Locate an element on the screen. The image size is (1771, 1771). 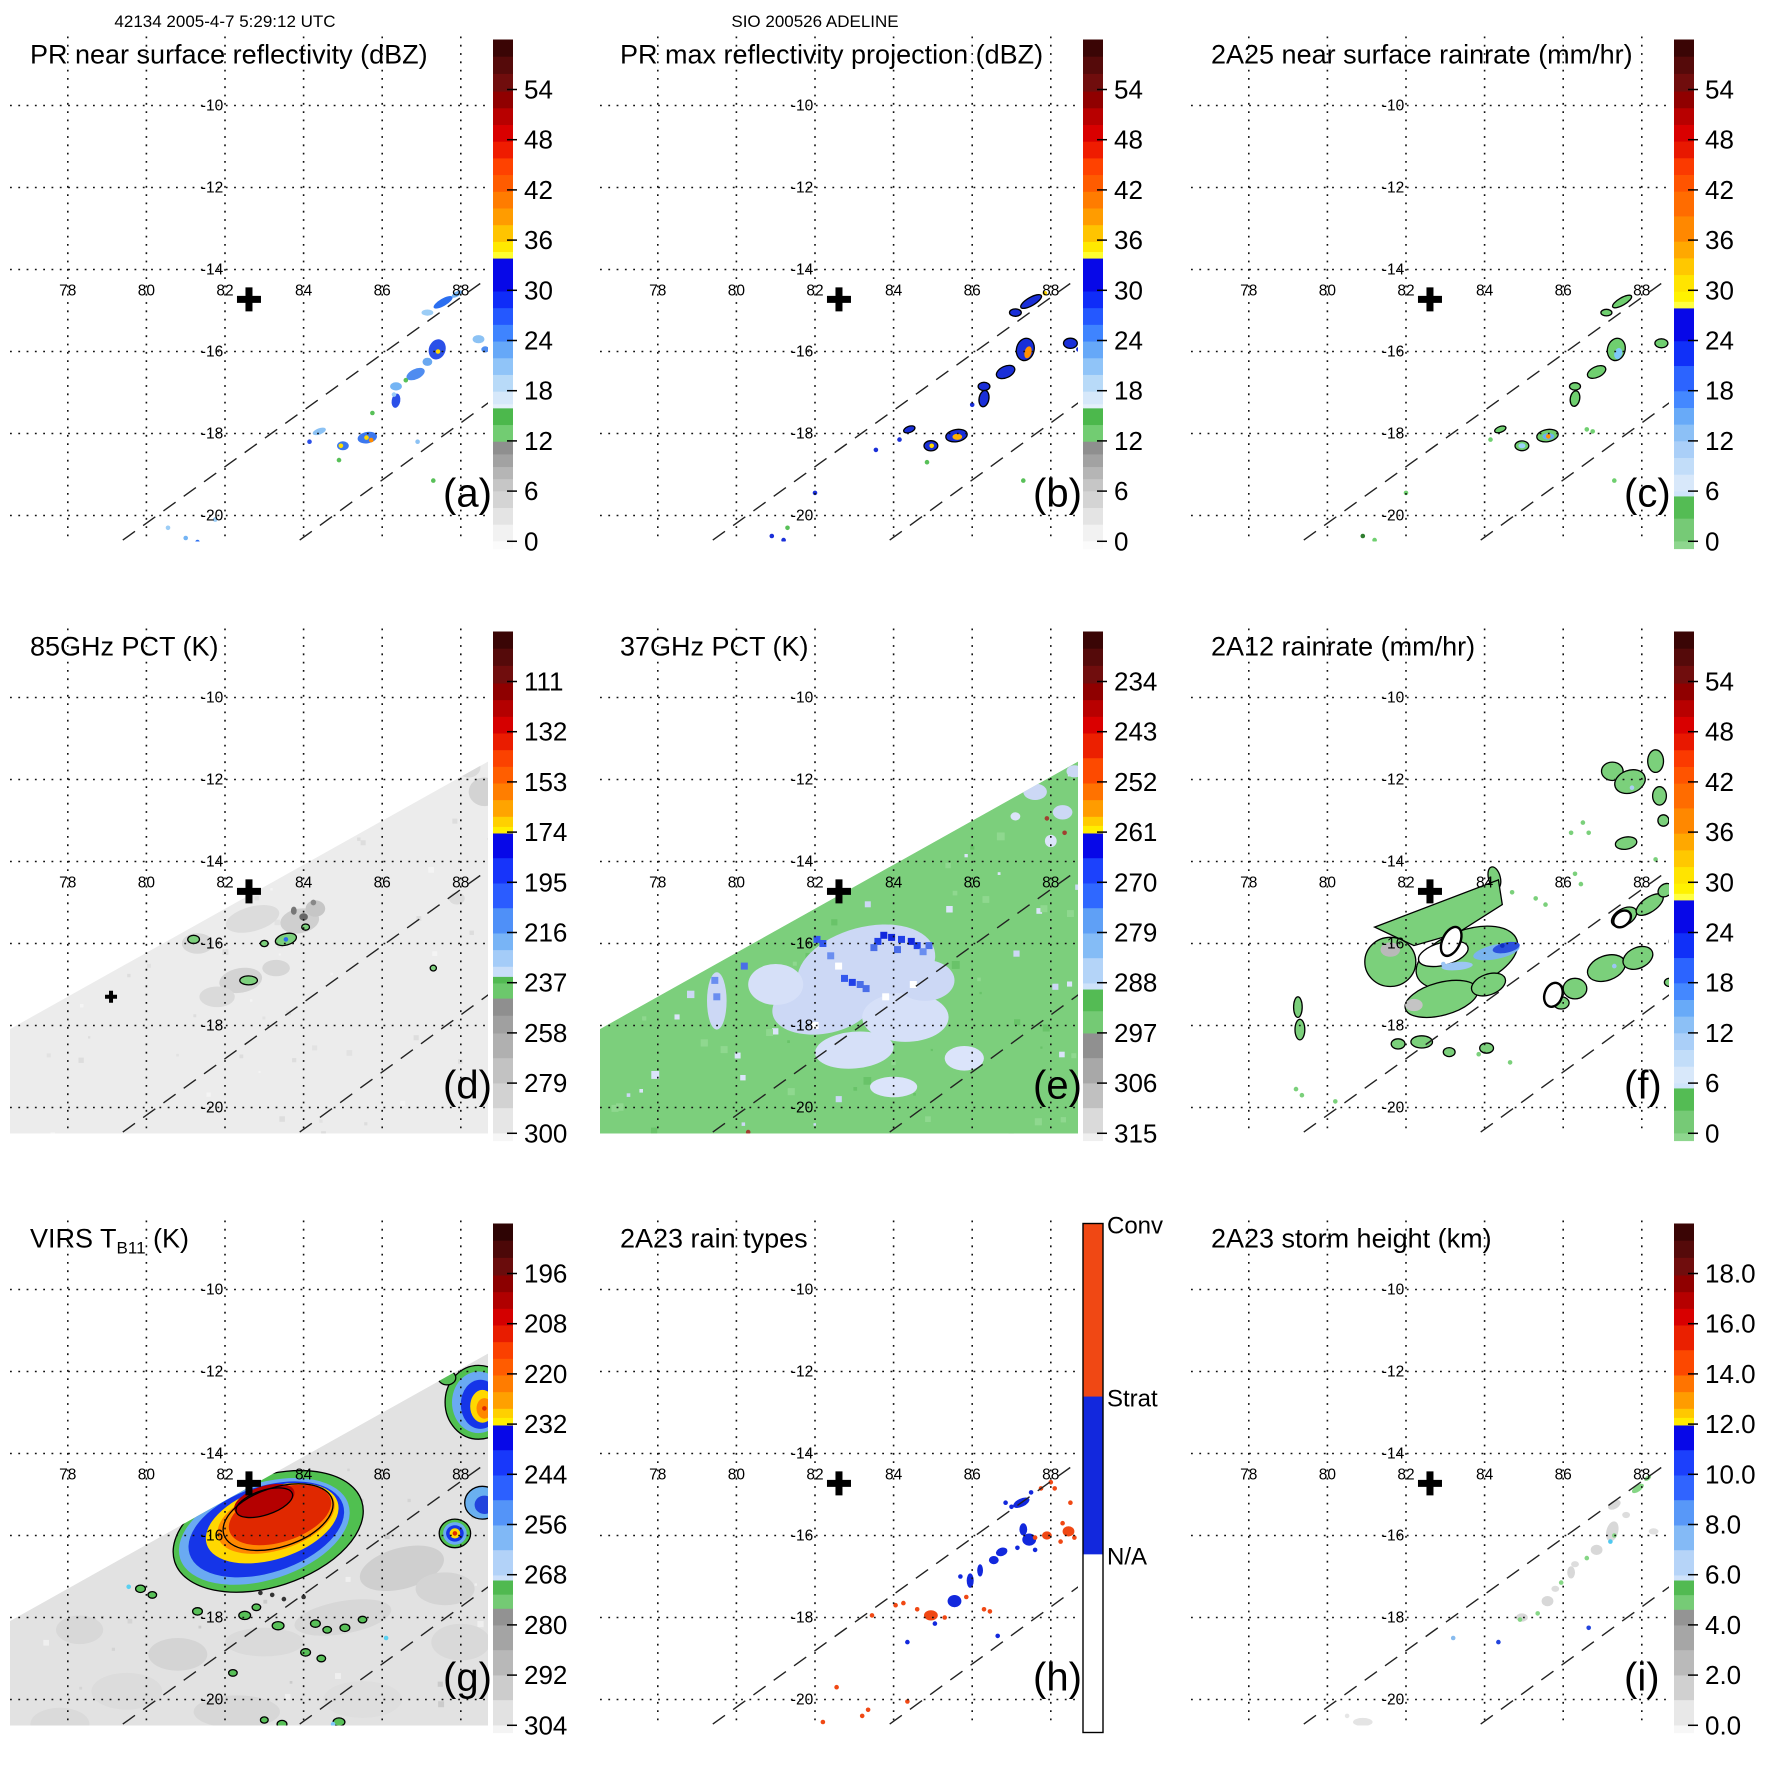
colorbar-tick: 111 is located at coordinates (544, 682).